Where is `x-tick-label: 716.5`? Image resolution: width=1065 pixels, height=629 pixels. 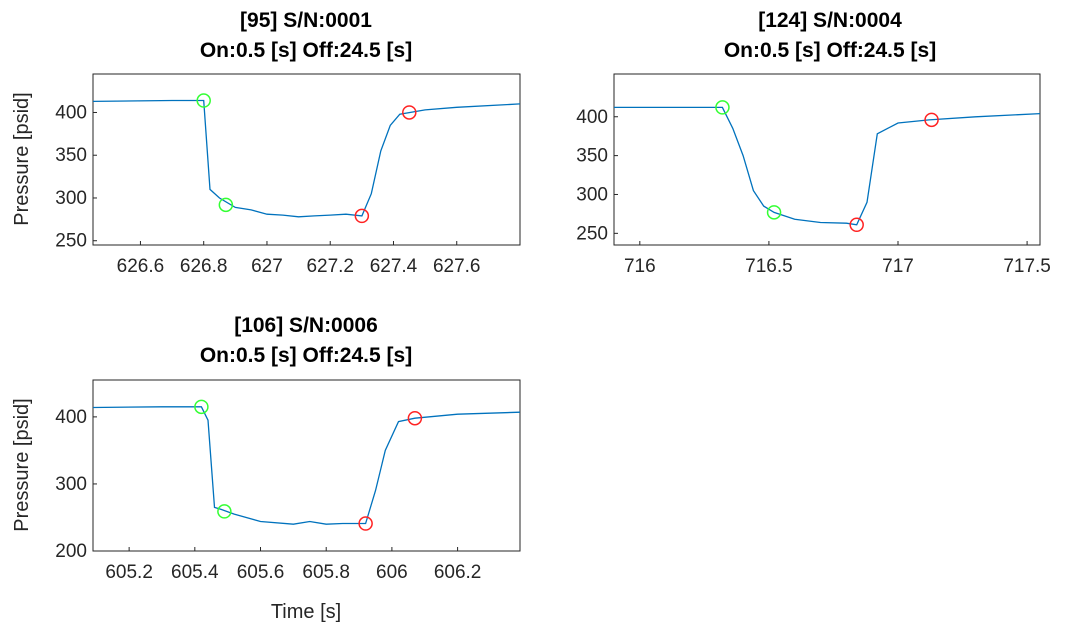 x-tick-label: 716.5 is located at coordinates (769, 266).